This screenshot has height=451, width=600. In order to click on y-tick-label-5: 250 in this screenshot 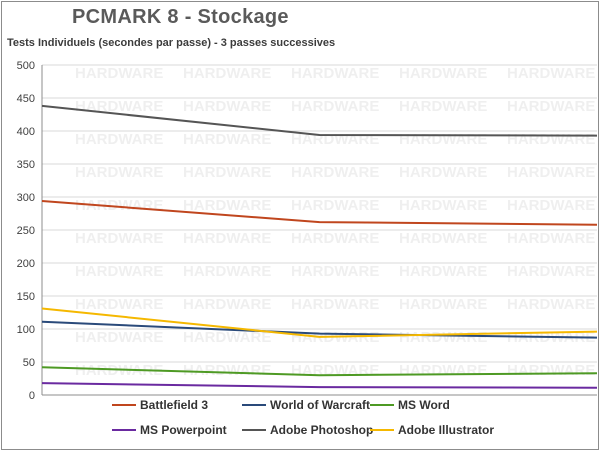, I will do `click(26, 231)`.